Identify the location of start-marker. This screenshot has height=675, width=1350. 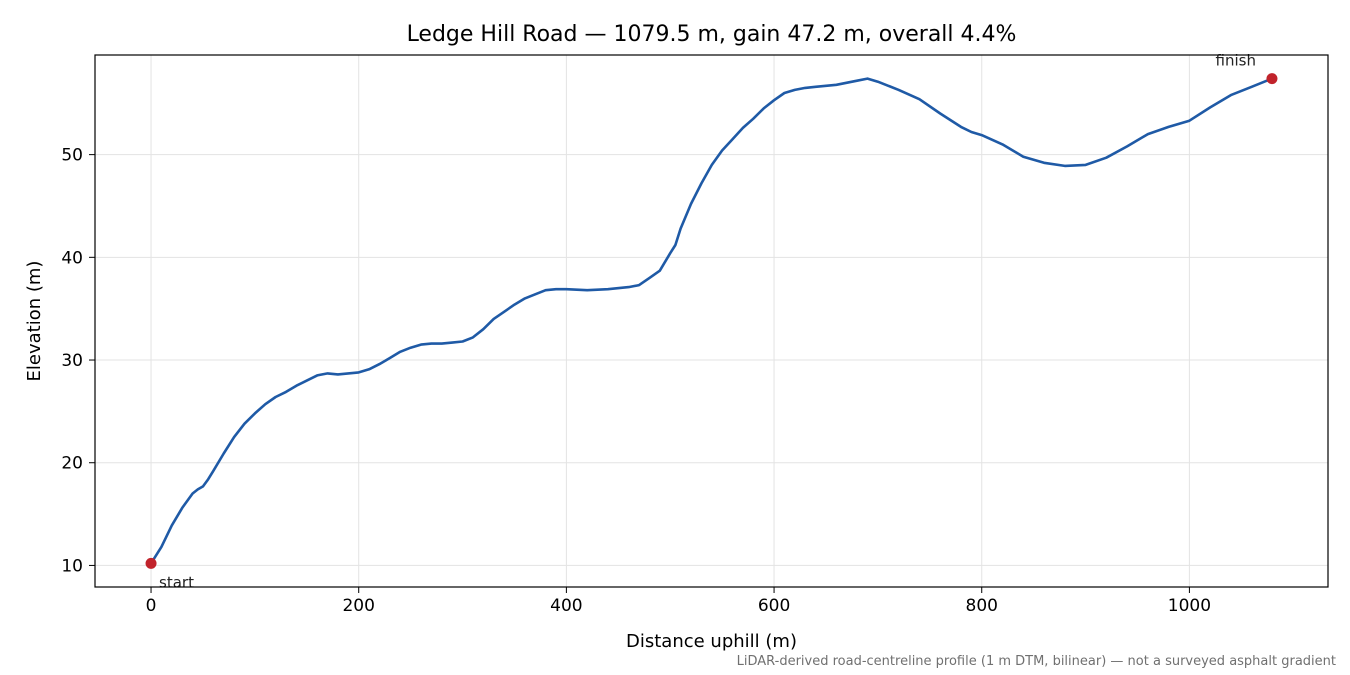
(151, 563).